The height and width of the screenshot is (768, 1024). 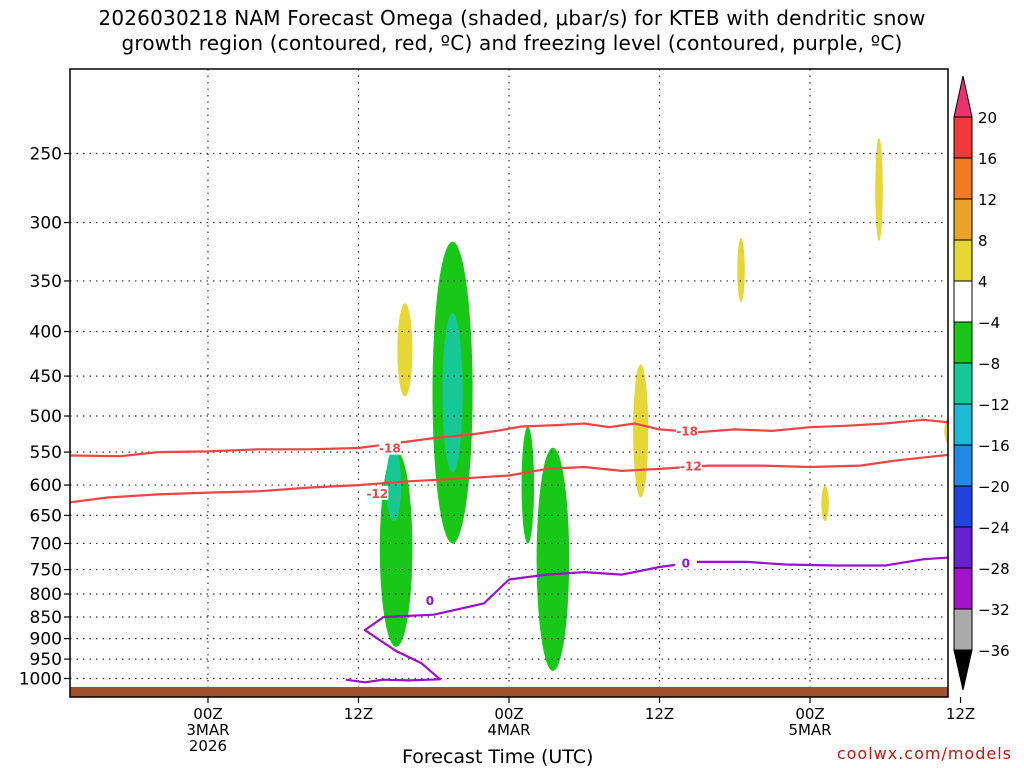 What do you see at coordinates (987, 159) in the screenshot?
I see `colorbar-label-2: 16` at bounding box center [987, 159].